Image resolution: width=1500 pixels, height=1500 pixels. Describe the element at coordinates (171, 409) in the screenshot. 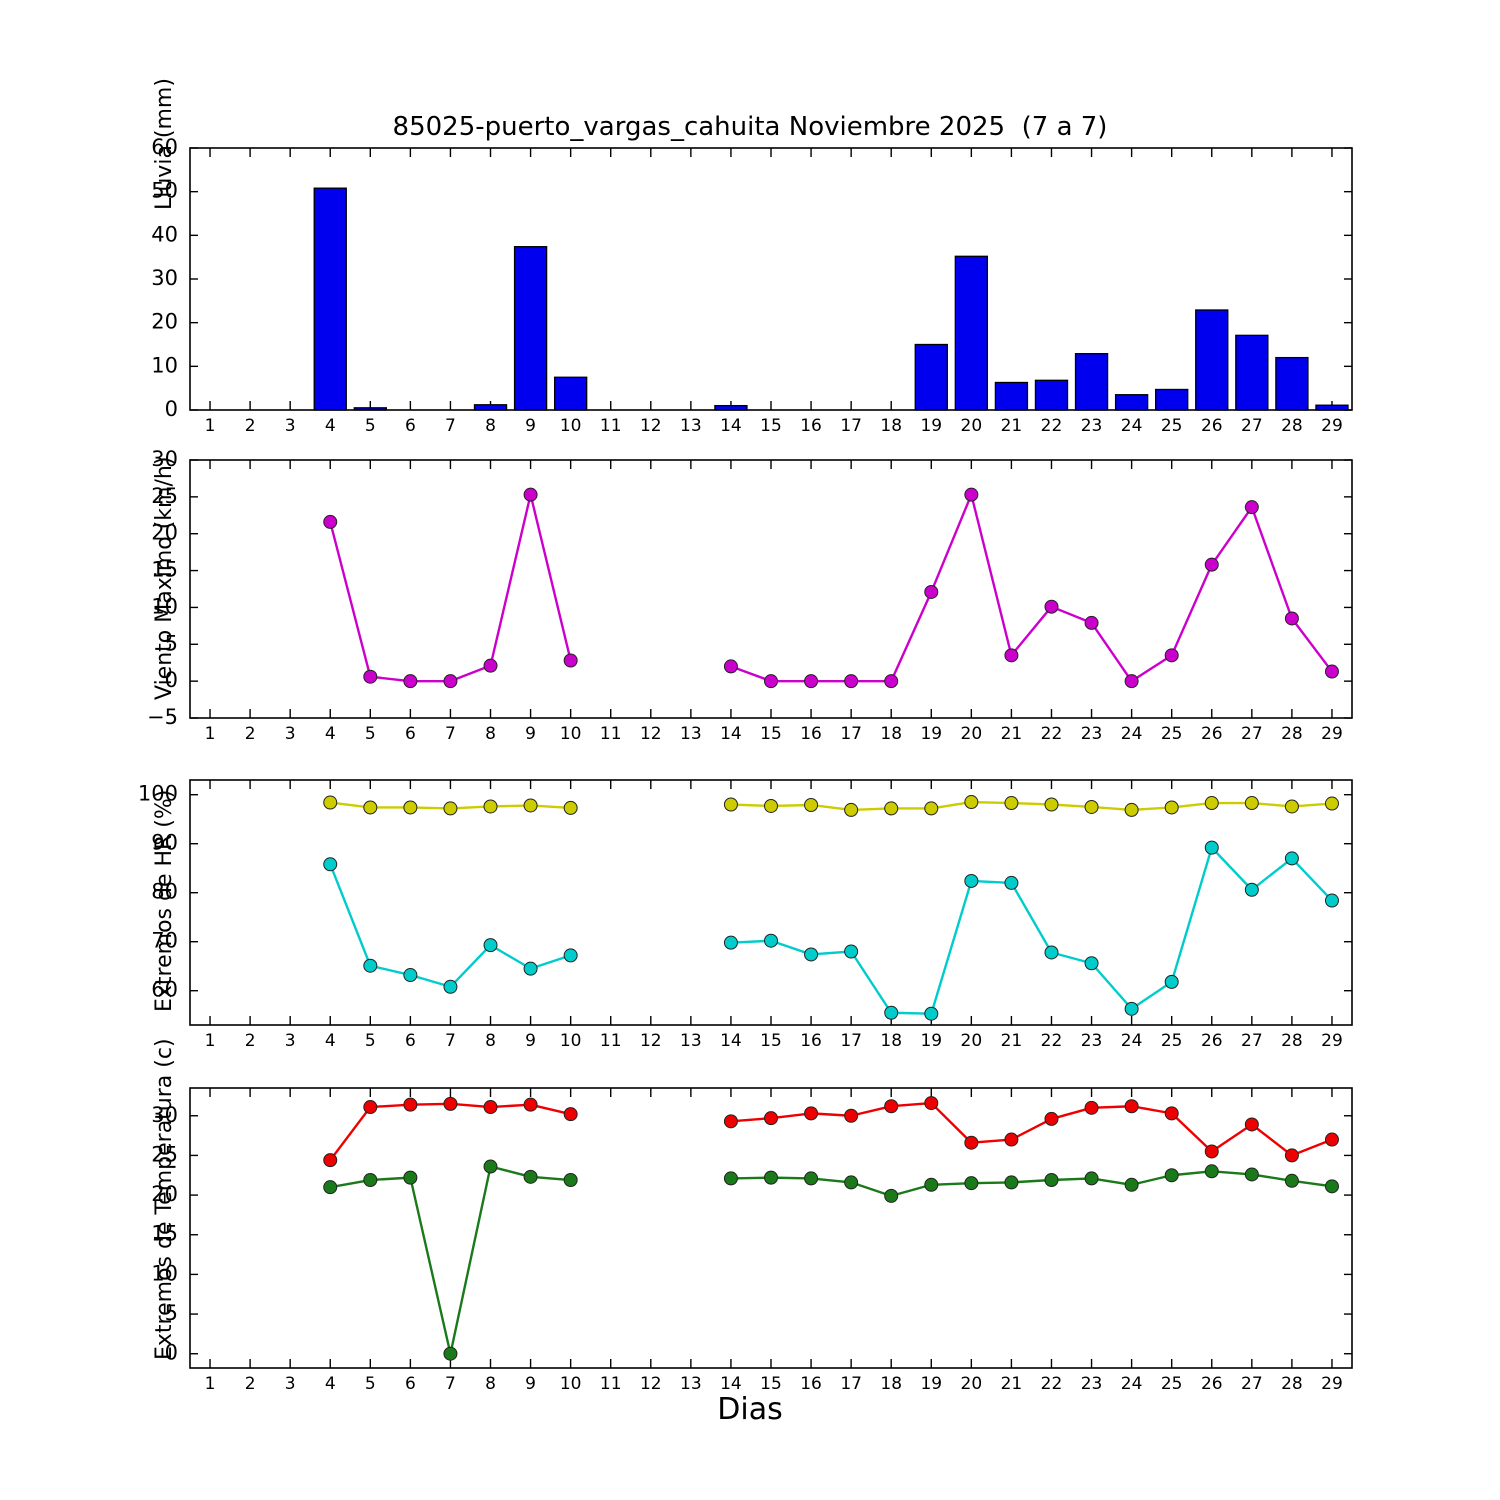

I see `y-tick-label: 0` at that location.